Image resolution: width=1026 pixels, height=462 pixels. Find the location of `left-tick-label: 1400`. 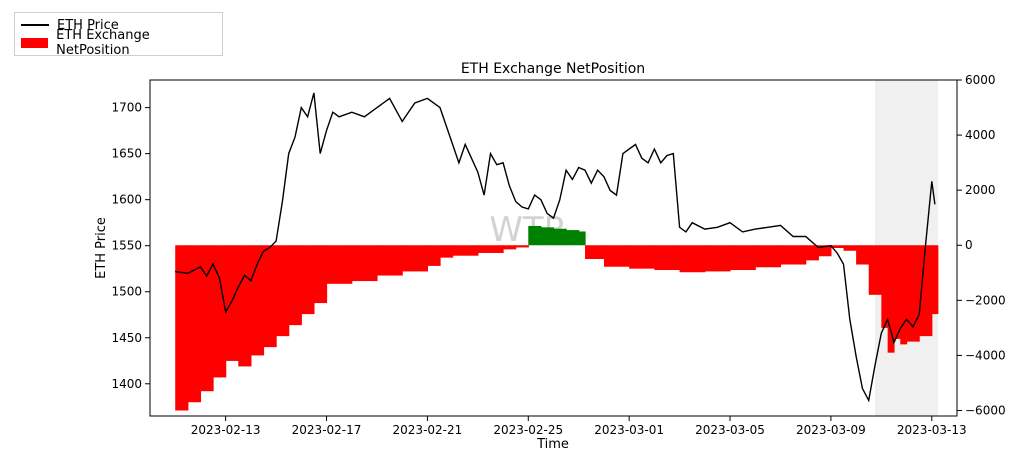

left-tick-label: 1400 is located at coordinates (126, 384).